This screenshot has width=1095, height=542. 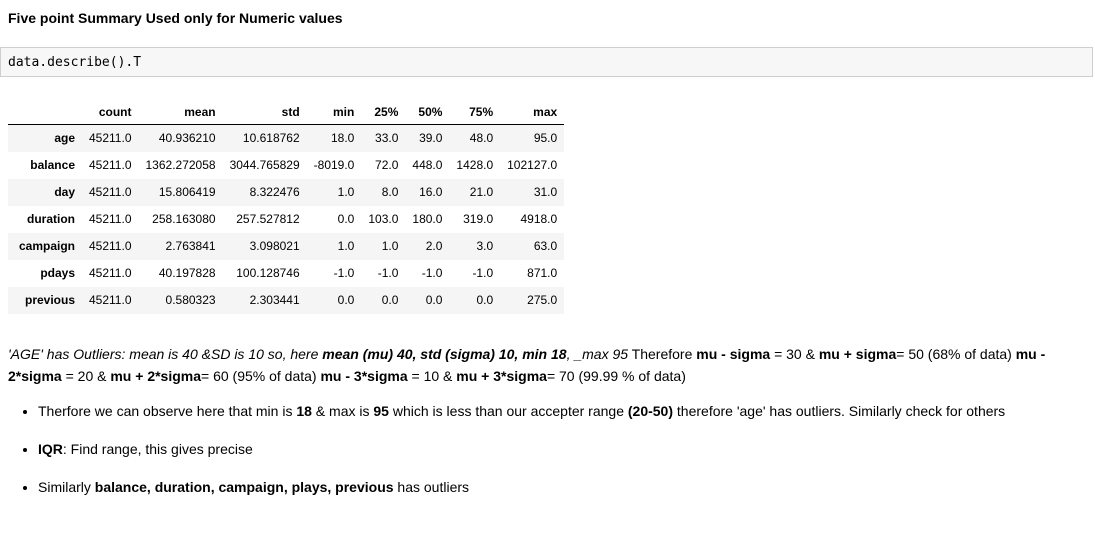 What do you see at coordinates (110, 112) in the screenshot?
I see `column-header: count` at bounding box center [110, 112].